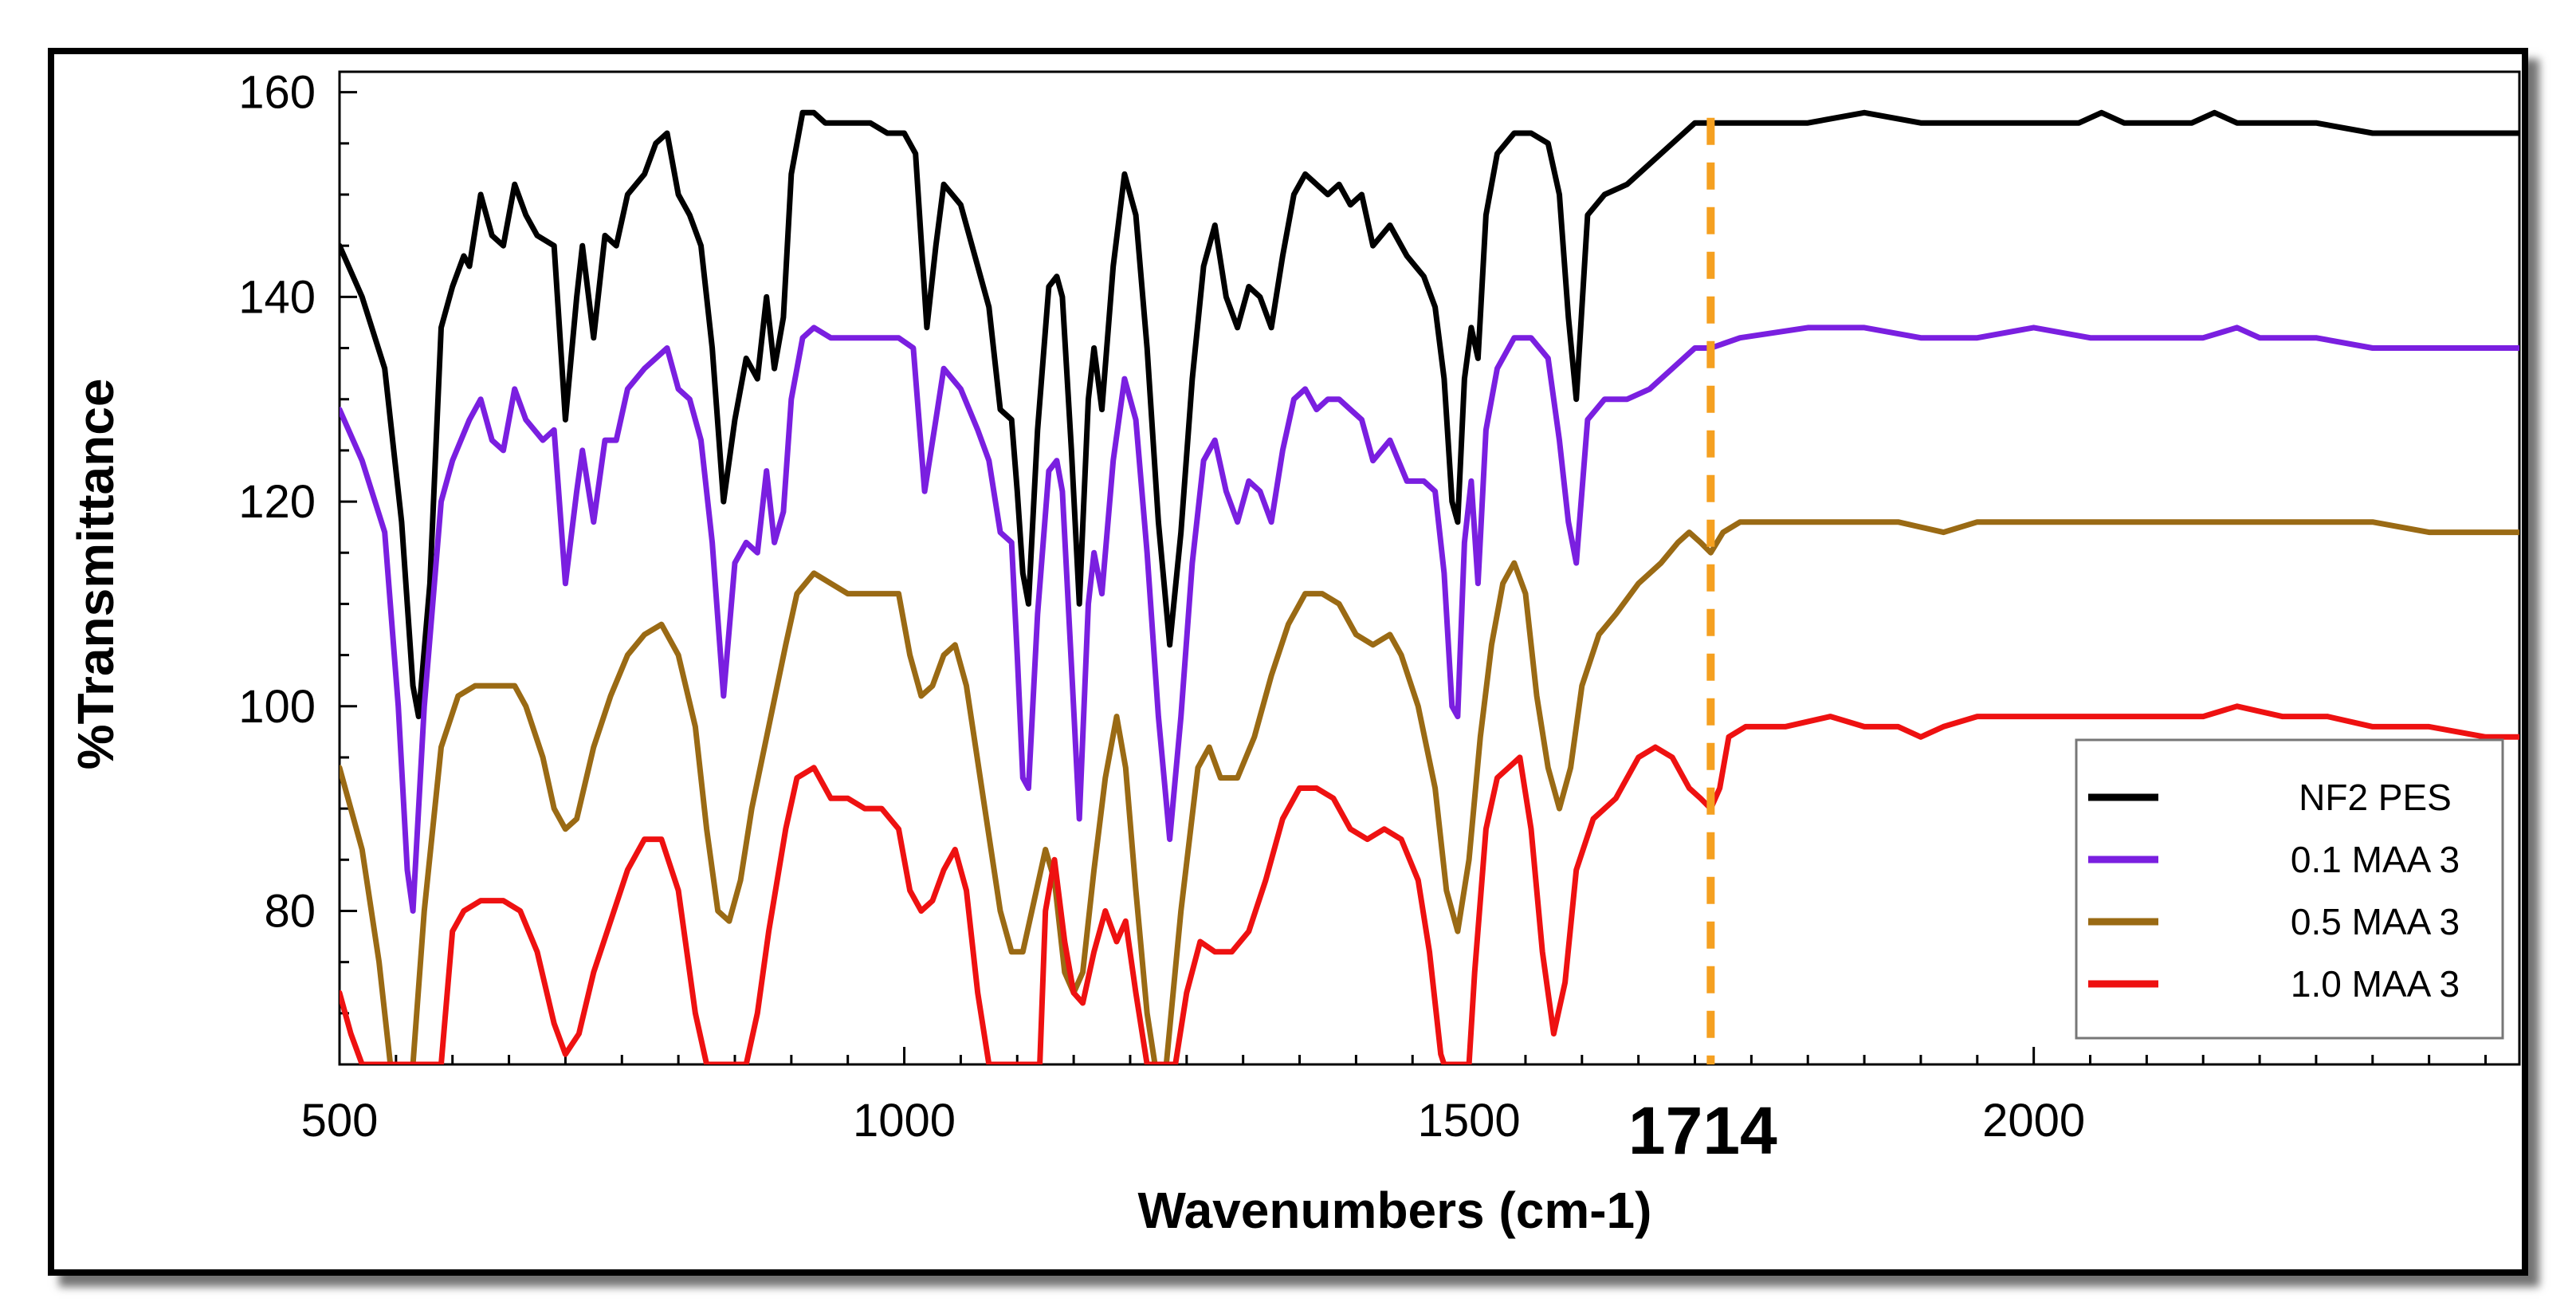  I want to click on x-axis-title: Wavenumbers (cm-1), so click(1395, 1210).